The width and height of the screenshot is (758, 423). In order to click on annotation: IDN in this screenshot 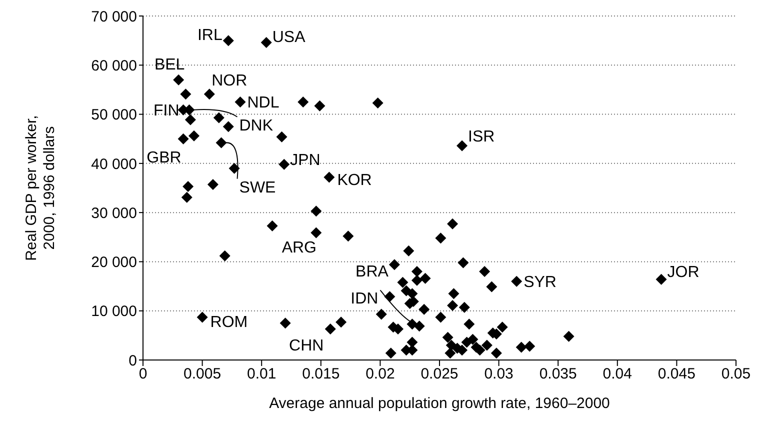, I will do `click(364, 299)`.